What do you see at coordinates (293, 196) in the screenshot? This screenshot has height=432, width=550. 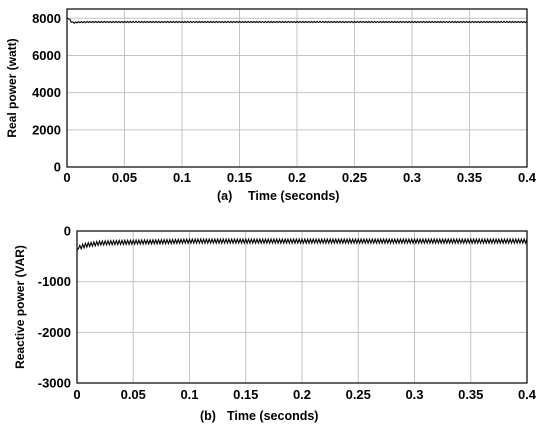 I see `x-axis-label-a: Time (seconds)` at bounding box center [293, 196].